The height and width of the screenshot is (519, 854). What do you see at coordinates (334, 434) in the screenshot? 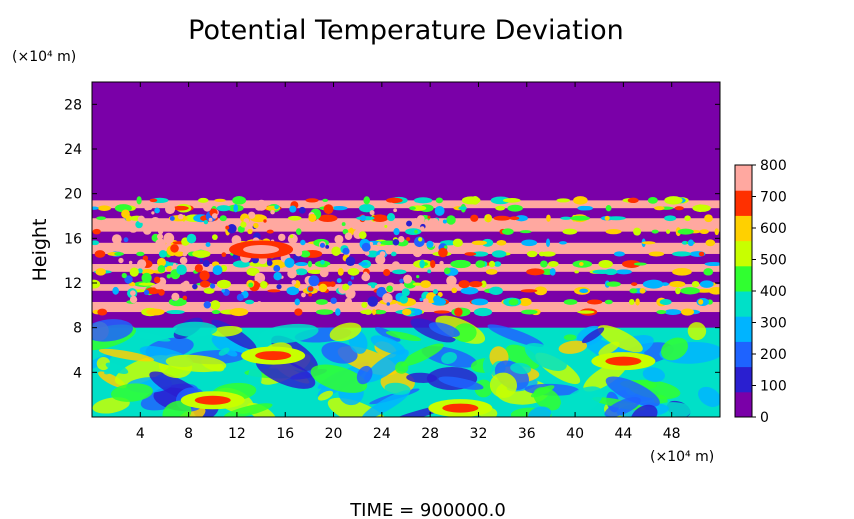
I see `x-tick-label: 20` at bounding box center [334, 434].